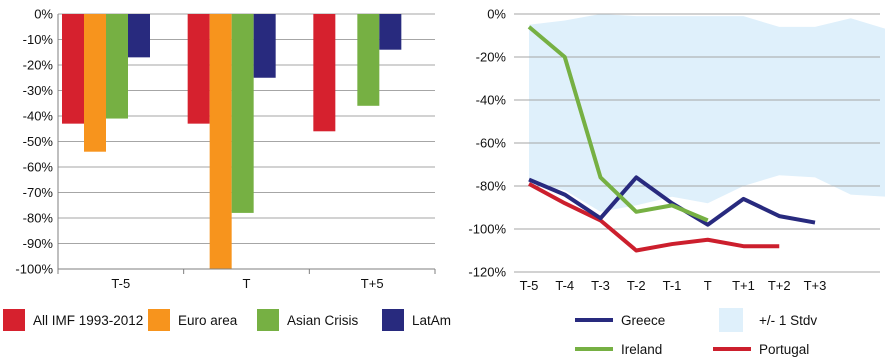 The image size is (885, 360). What do you see at coordinates (491, 100) in the screenshot?
I see `line-y-tick-label: -40%` at bounding box center [491, 100].